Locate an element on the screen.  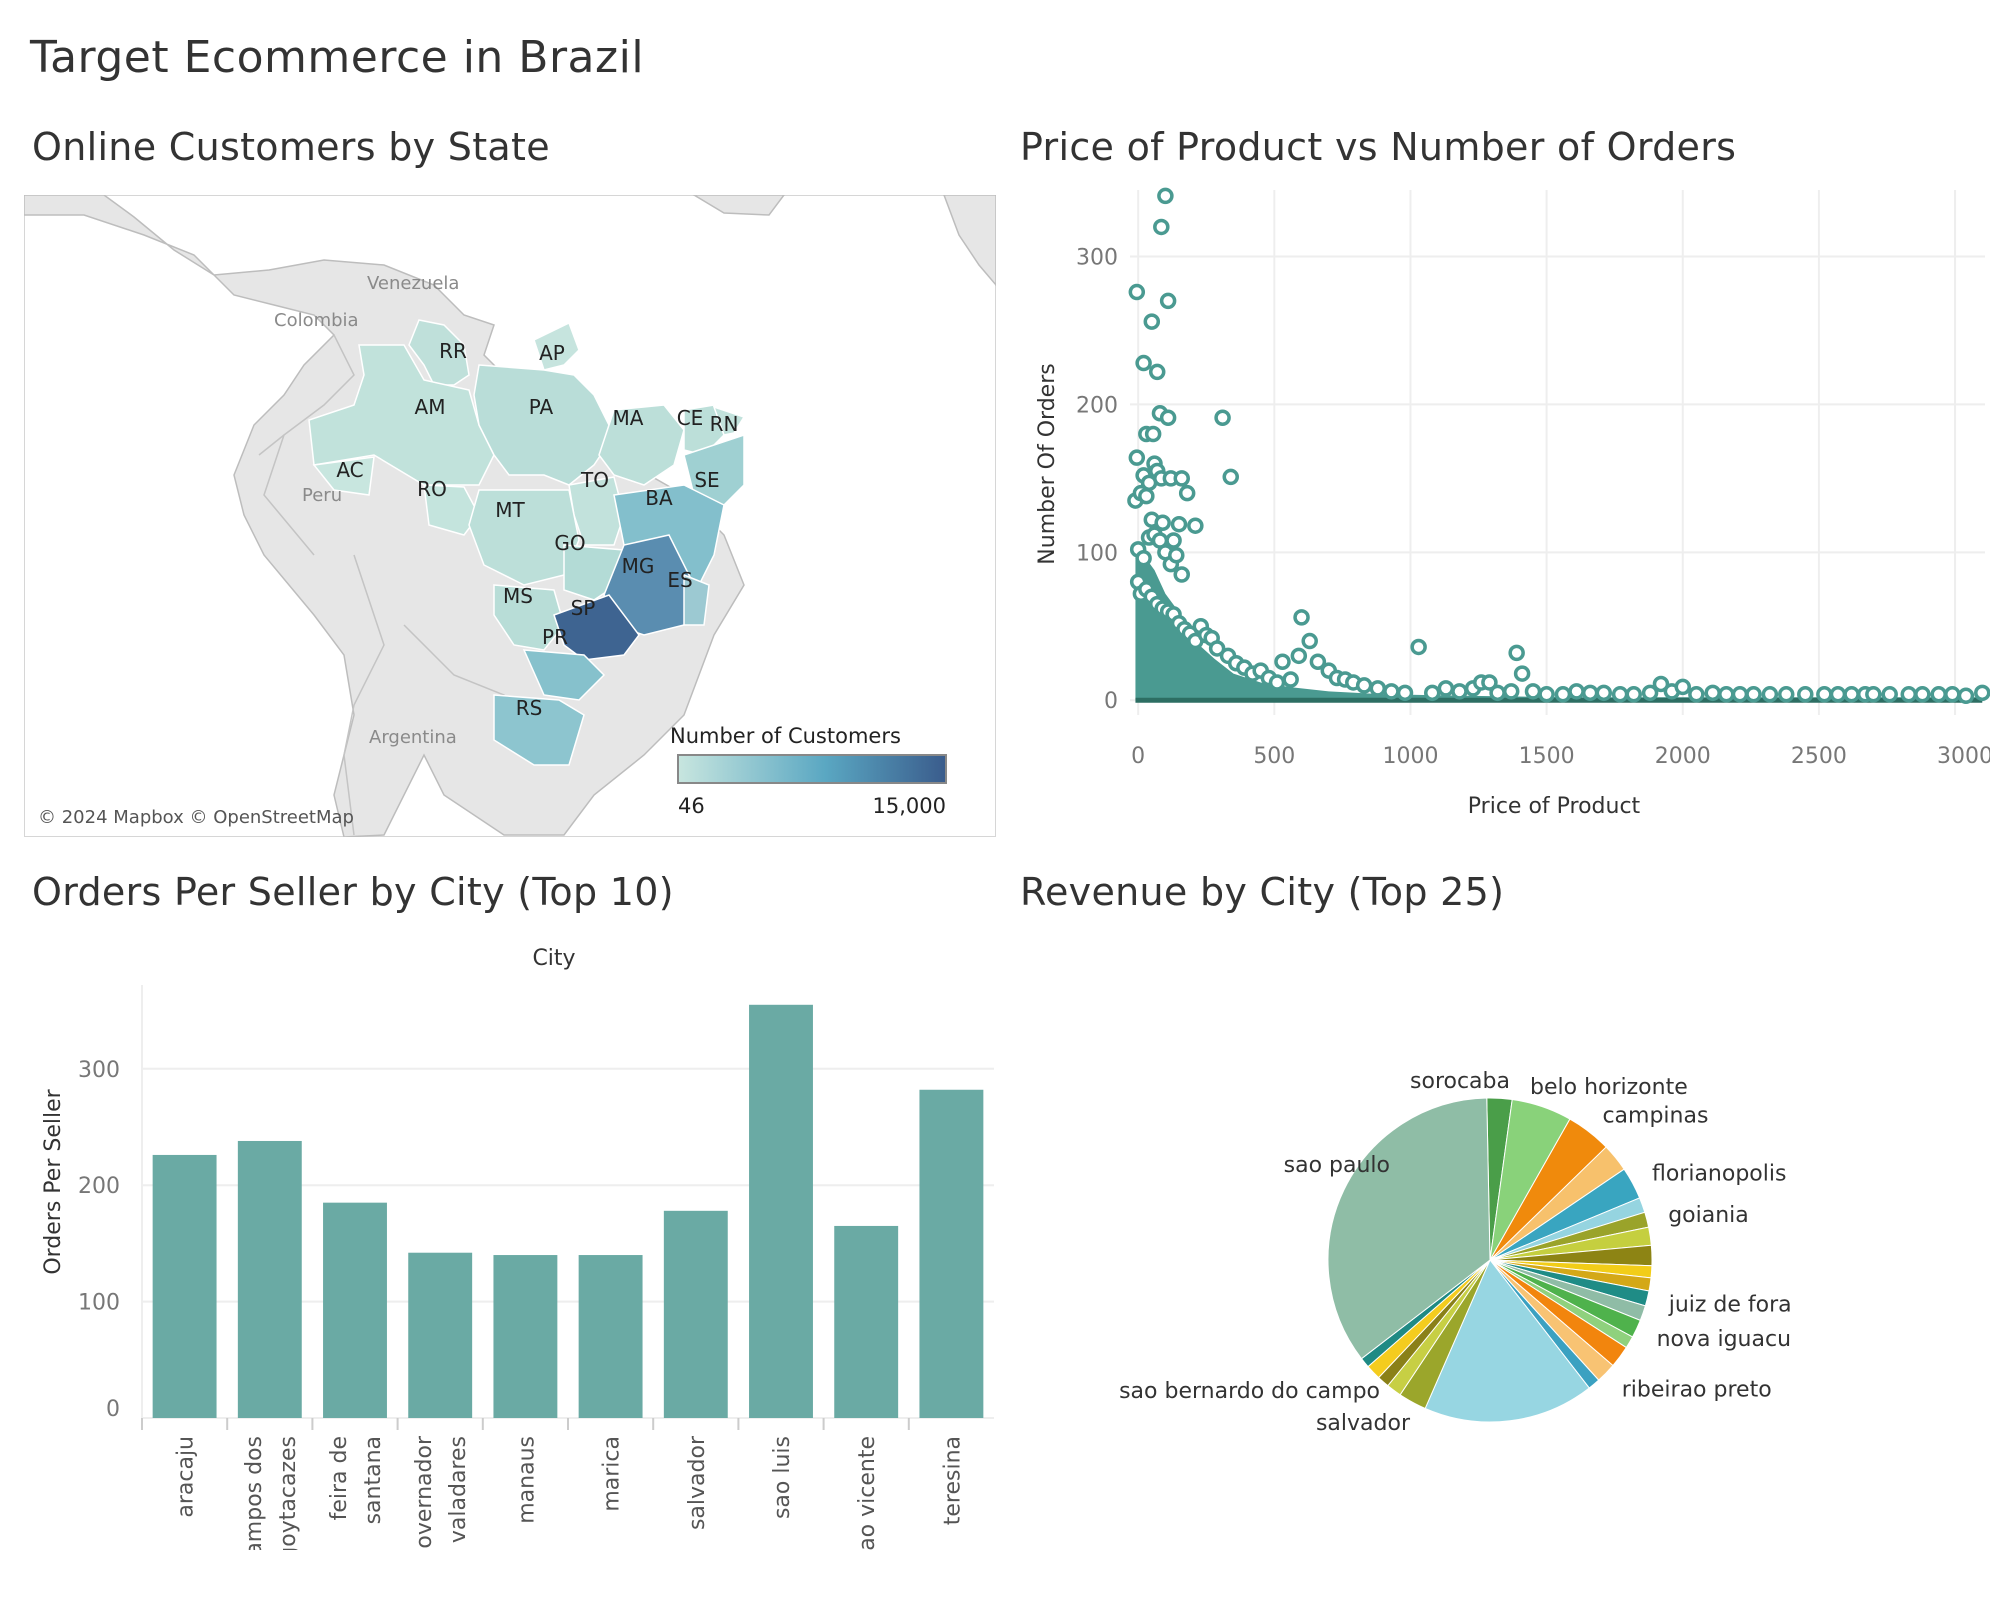
pie-slices is located at coordinates (1490, 1260).